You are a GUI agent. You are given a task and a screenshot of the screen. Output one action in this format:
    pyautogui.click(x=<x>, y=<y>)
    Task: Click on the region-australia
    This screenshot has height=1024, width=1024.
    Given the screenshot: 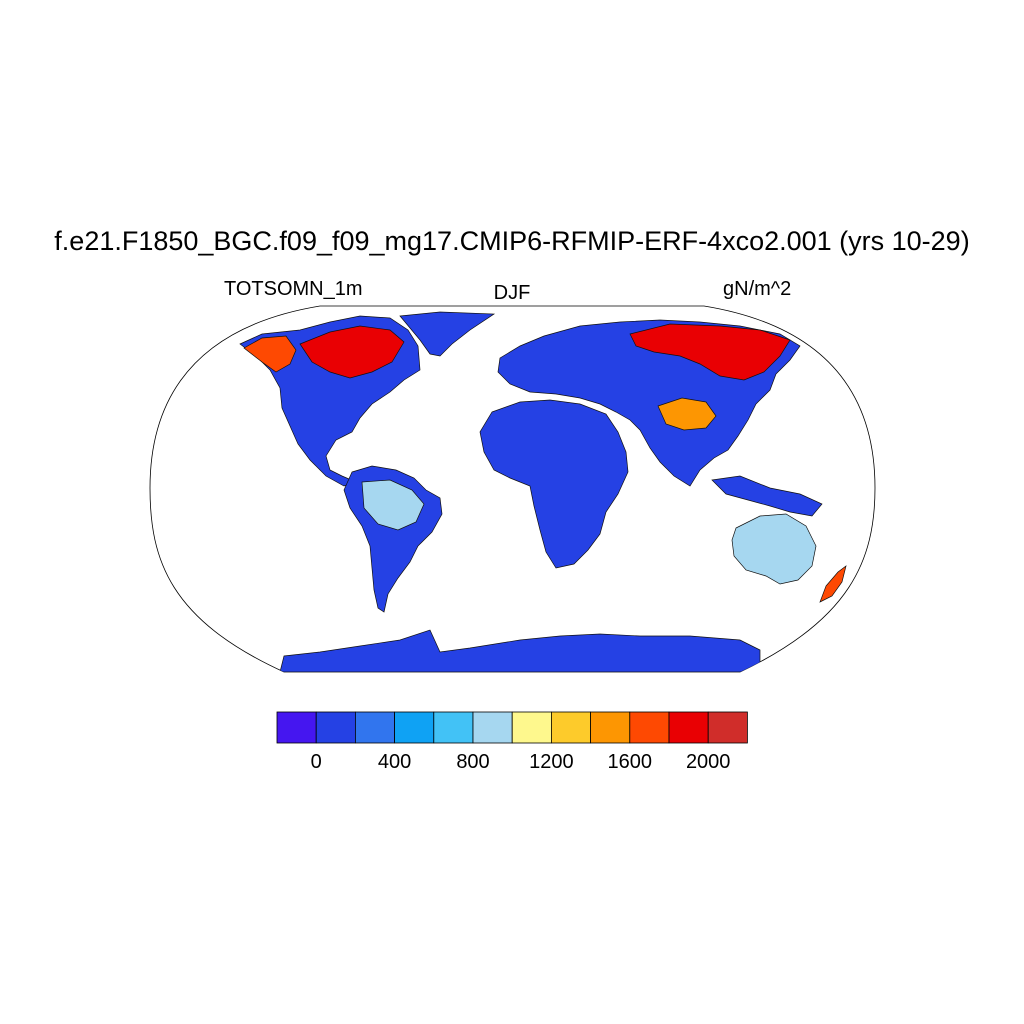 What is the action you would take?
    pyautogui.click(x=774, y=549)
    